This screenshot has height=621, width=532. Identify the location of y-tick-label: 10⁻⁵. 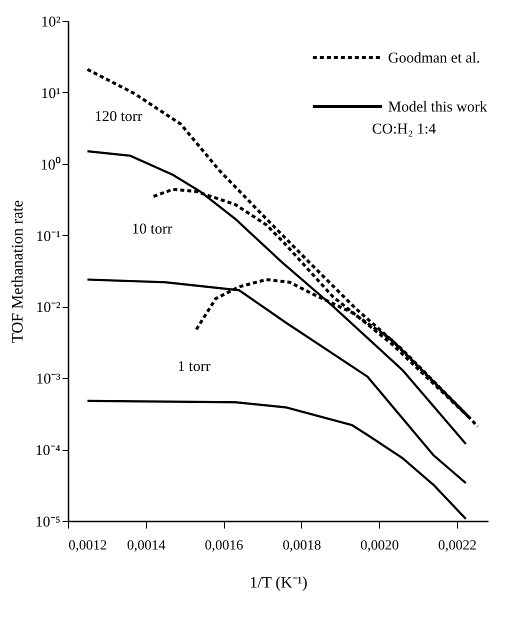
(47, 522).